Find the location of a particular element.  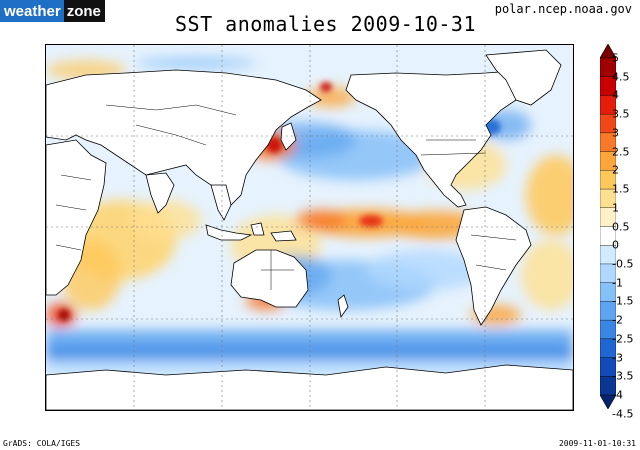

colorbar-label: -2.5 is located at coordinates (623, 339).